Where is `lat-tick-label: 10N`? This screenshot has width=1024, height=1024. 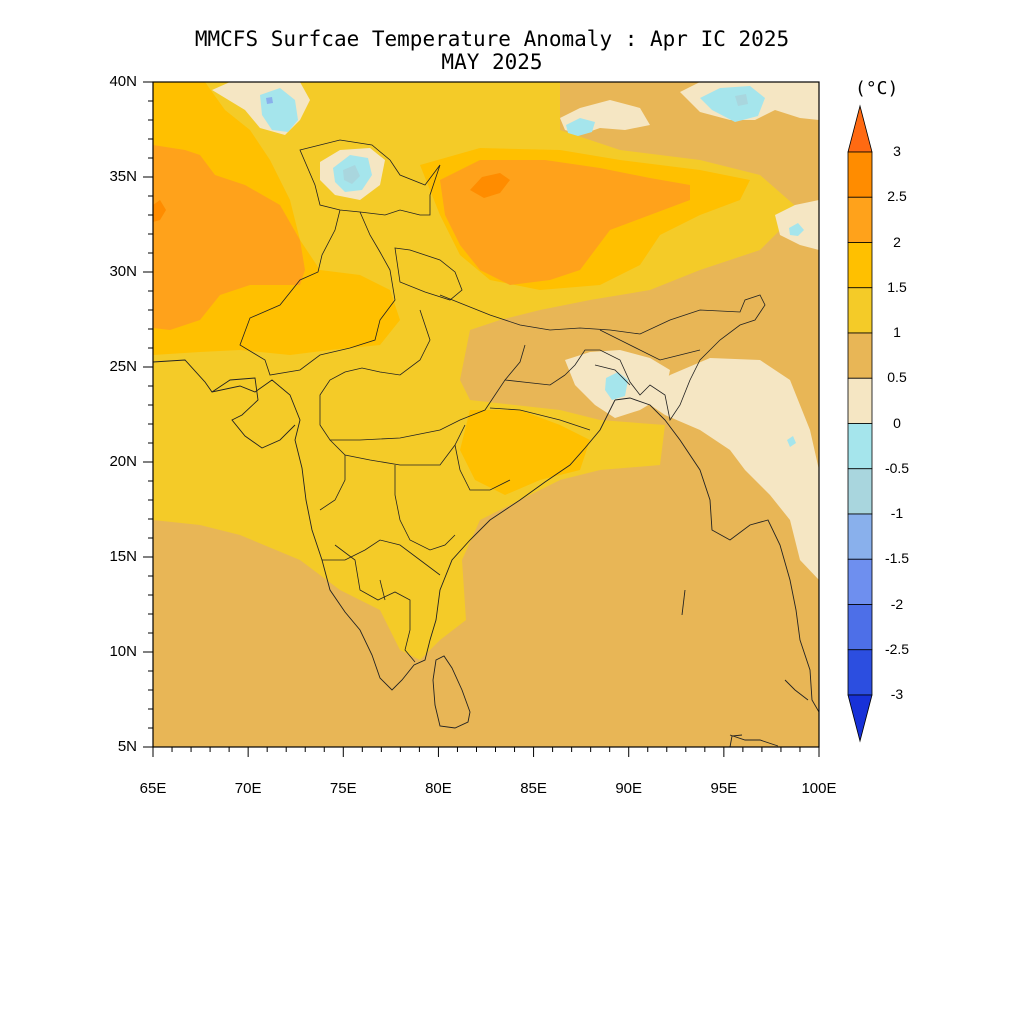
lat-tick-label: 10N is located at coordinates (123, 651).